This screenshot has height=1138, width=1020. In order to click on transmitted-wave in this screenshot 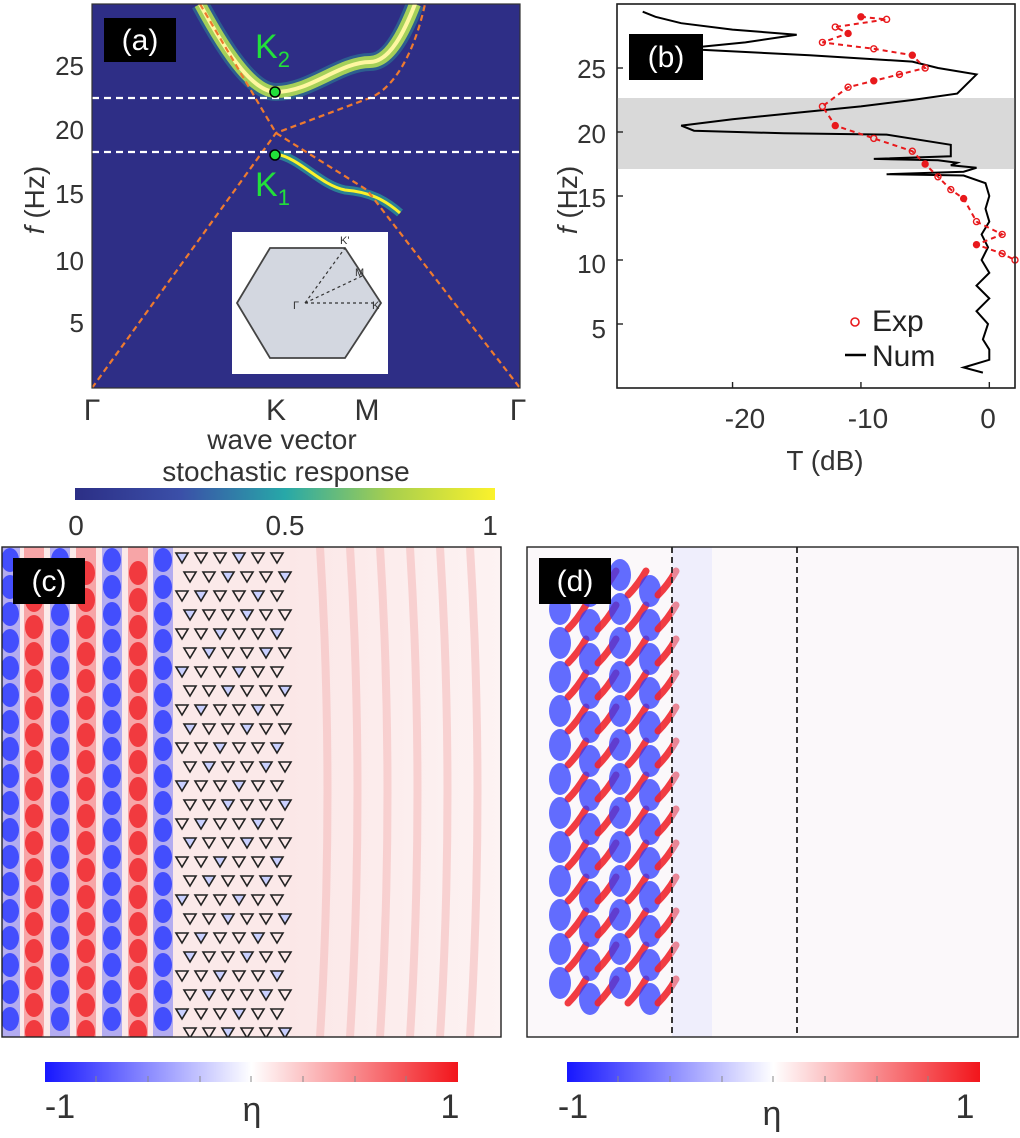, I will do `click(444, 792)`.